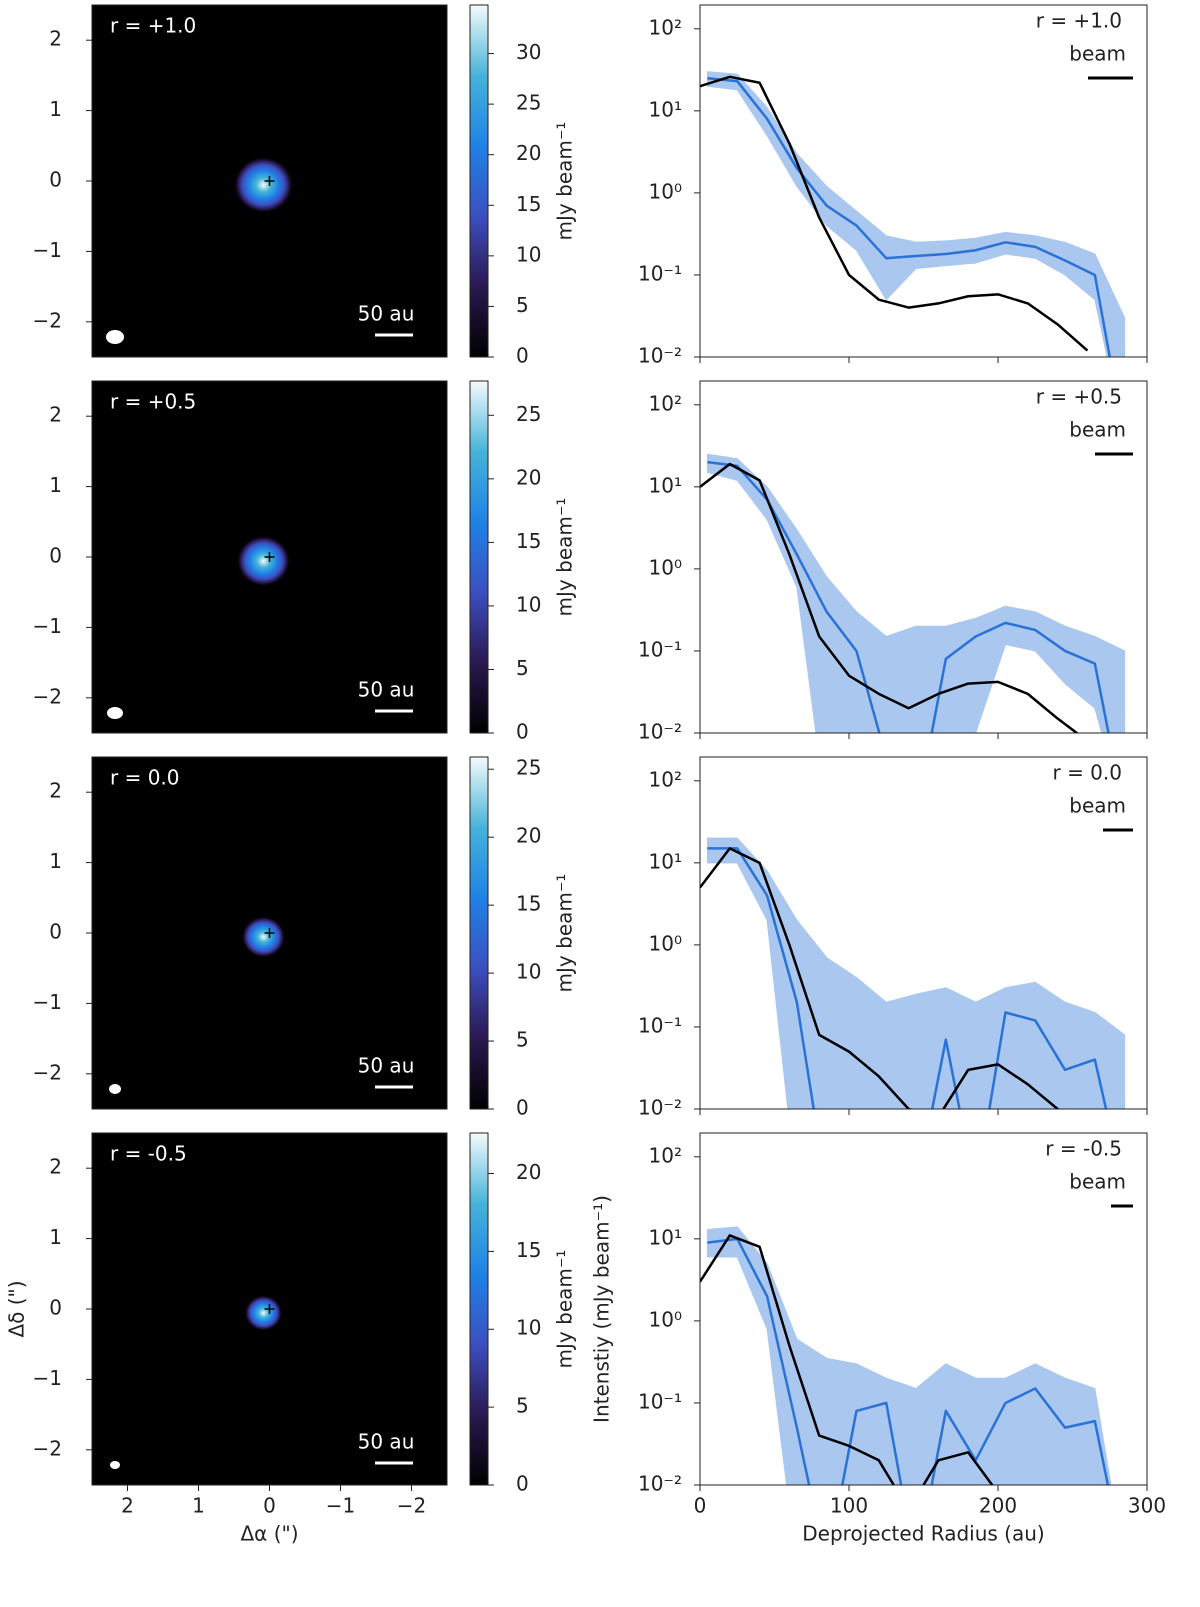 This screenshot has width=1200, height=1607. I want to click on x-tick-label: −1, so click(340, 1506).